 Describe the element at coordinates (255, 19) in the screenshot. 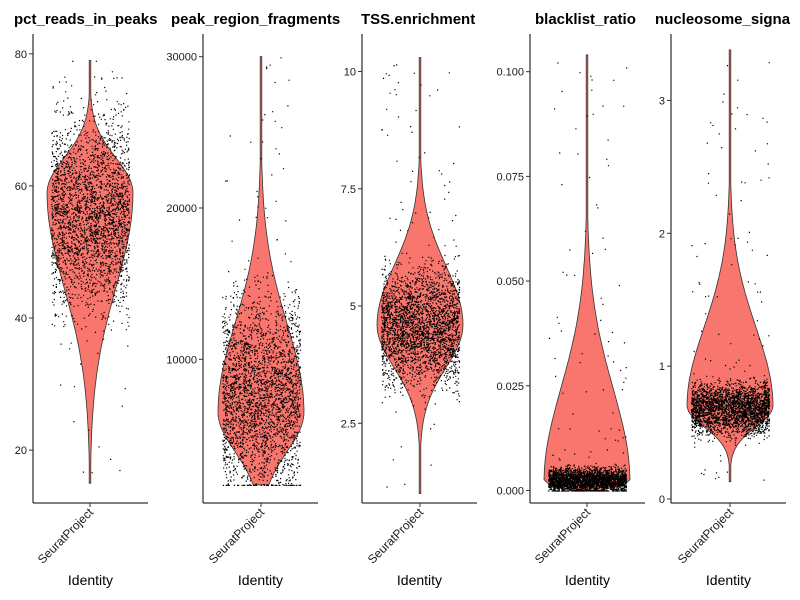

I see `panel-title: peak_region_fragments` at that location.